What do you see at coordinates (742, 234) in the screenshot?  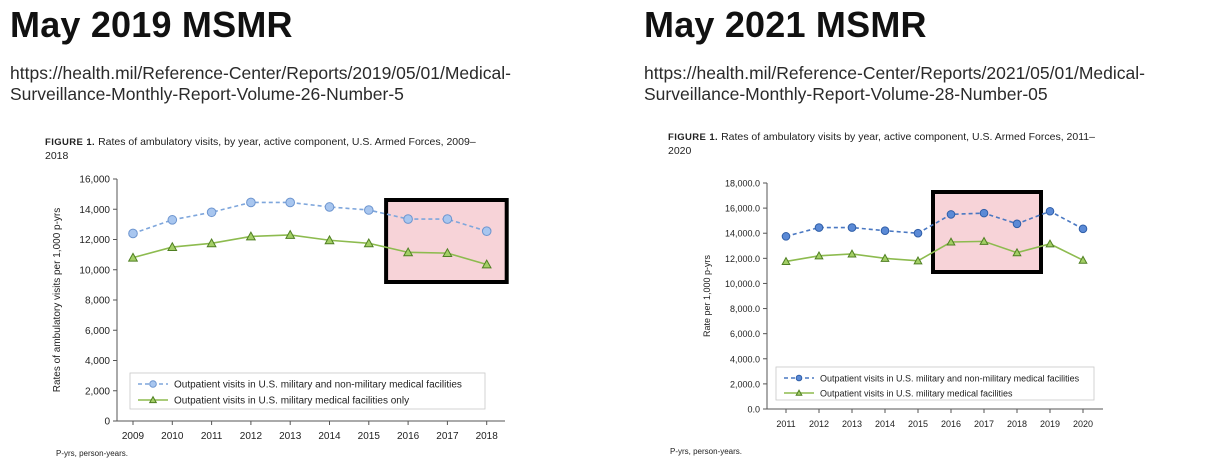 I see `right-y-tick-label: 14,000.0` at bounding box center [742, 234].